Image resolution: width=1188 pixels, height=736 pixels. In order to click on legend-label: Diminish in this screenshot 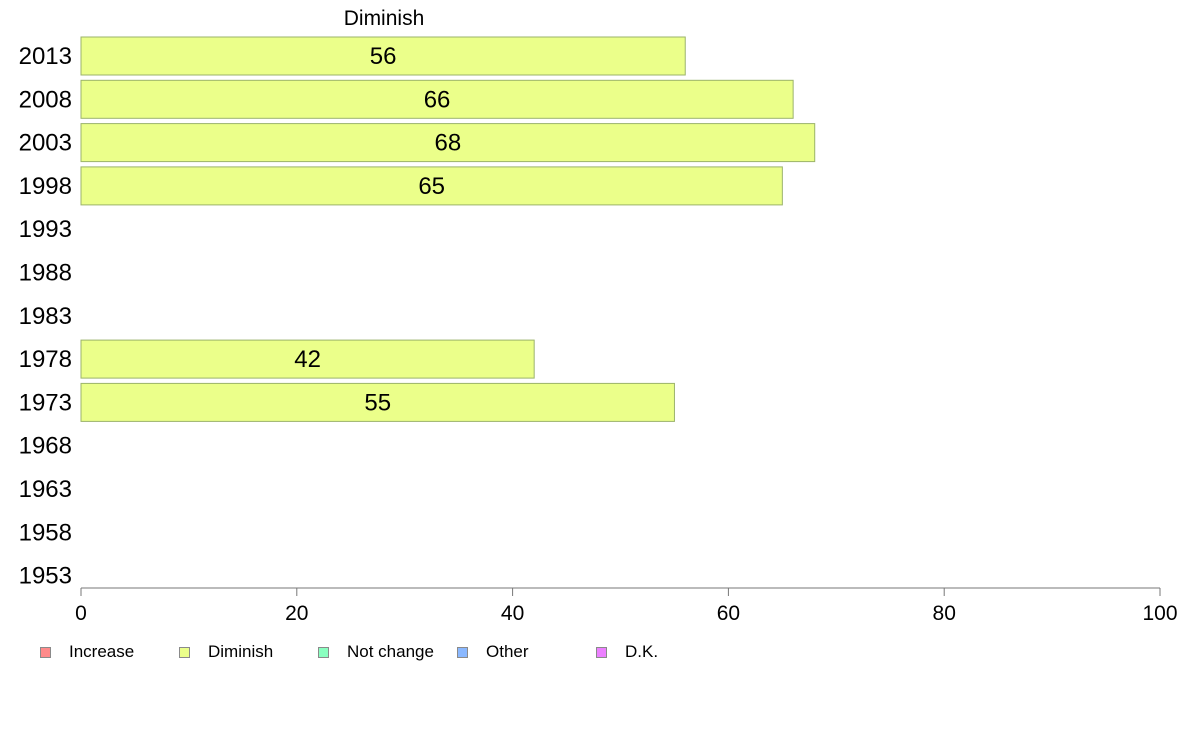, I will do `click(241, 651)`.